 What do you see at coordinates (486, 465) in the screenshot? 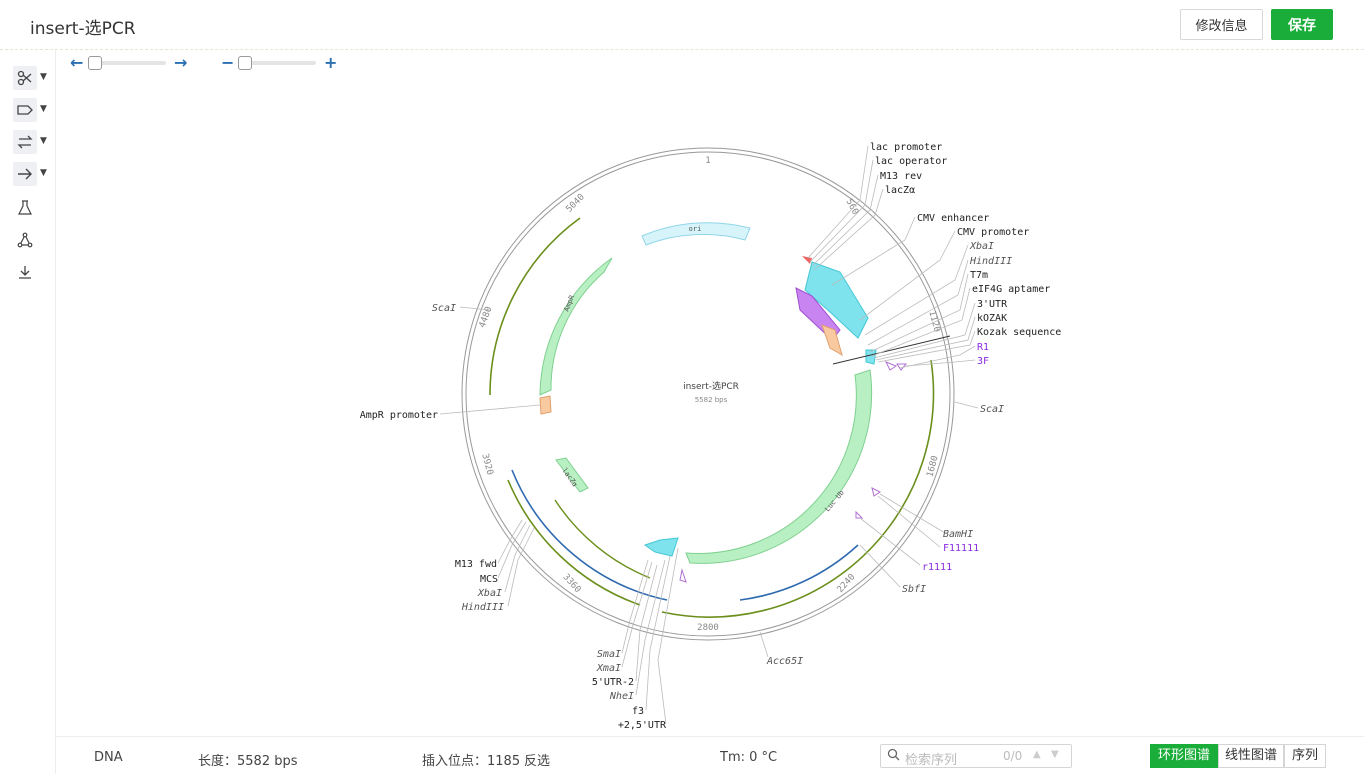
I see `tick-label: 3920` at bounding box center [486, 465].